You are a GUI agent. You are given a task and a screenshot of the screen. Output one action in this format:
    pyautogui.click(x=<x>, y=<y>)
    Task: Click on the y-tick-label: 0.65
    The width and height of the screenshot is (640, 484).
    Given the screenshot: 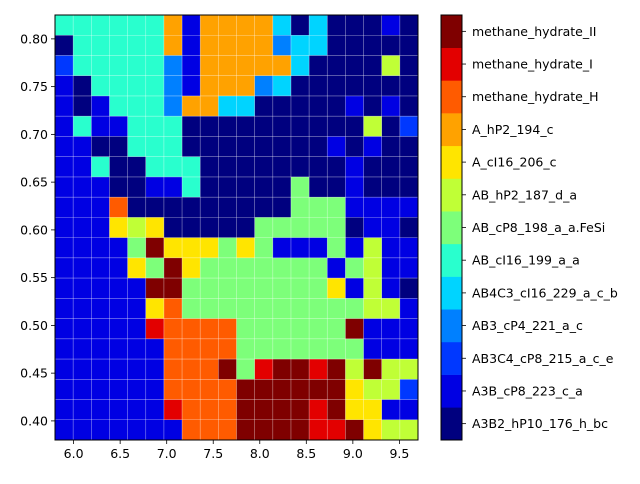 What is the action you would take?
    pyautogui.click(x=34, y=182)
    